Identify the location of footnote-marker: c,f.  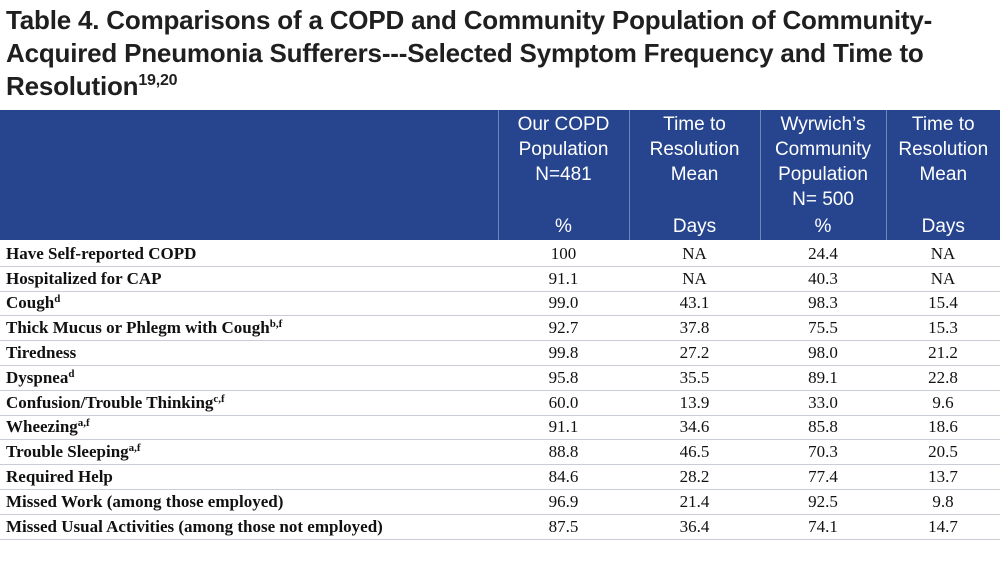
(219, 398).